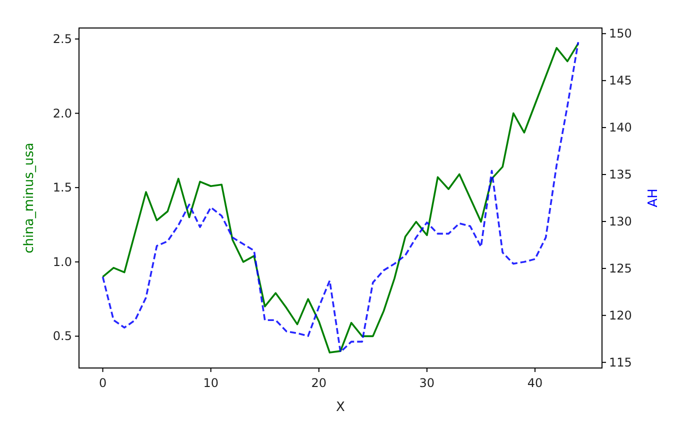 The width and height of the screenshot is (695, 431). I want to click on y-tick-label: 0.5, so click(62, 336).